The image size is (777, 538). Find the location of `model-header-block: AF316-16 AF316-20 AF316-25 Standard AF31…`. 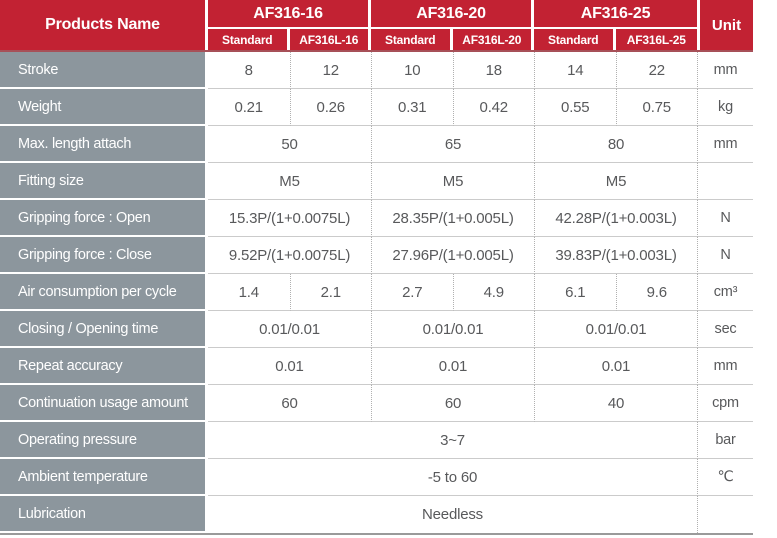

model-header-block: AF316-16 AF316-20 AF316-25 Standard AF31… is located at coordinates (452, 25).